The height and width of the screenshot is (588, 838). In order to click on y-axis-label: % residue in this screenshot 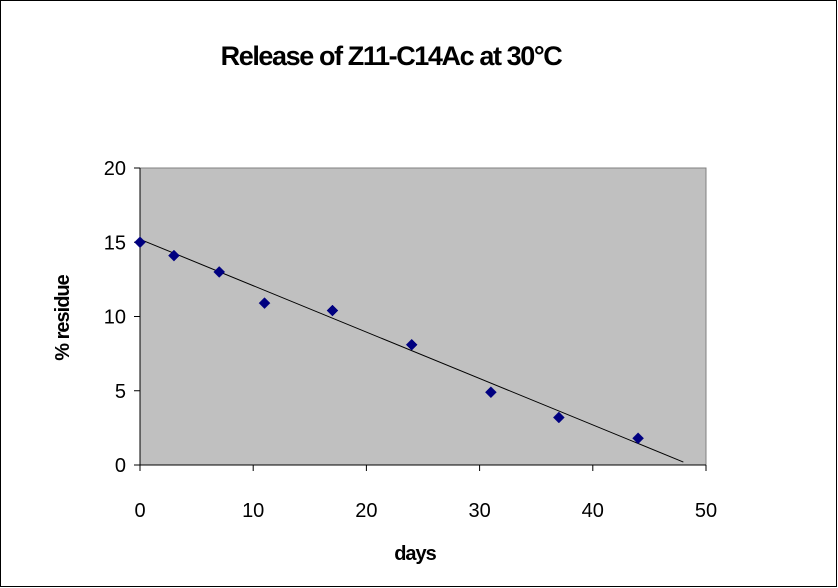, I will do `click(63, 317)`.